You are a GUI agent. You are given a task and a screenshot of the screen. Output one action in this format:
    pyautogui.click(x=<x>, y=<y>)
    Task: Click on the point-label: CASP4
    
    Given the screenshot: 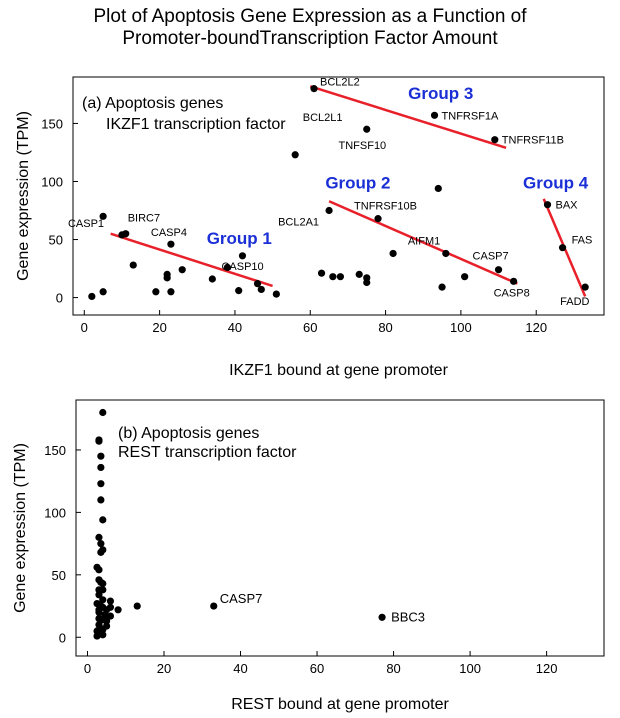 What is the action you would take?
    pyautogui.click(x=169, y=233)
    